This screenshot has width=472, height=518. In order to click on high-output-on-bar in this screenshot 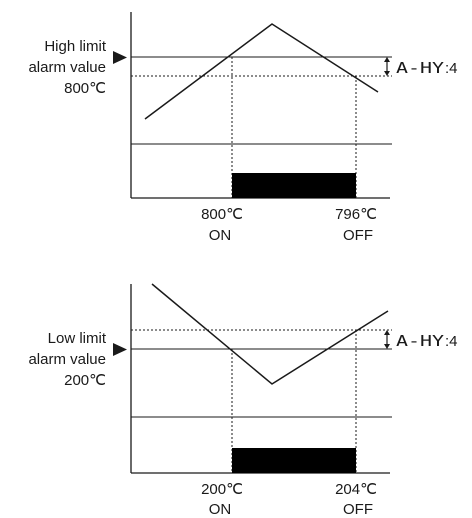, I will do `click(294, 185)`.